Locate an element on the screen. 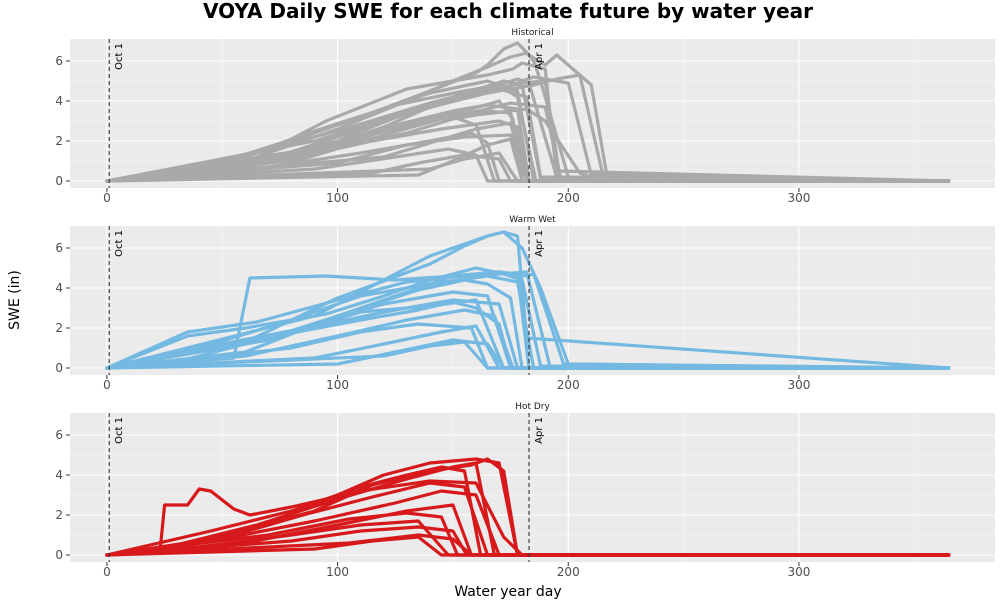 This screenshot has width=1000, height=600. panel-strip-label: Hot Dry is located at coordinates (532, 407).